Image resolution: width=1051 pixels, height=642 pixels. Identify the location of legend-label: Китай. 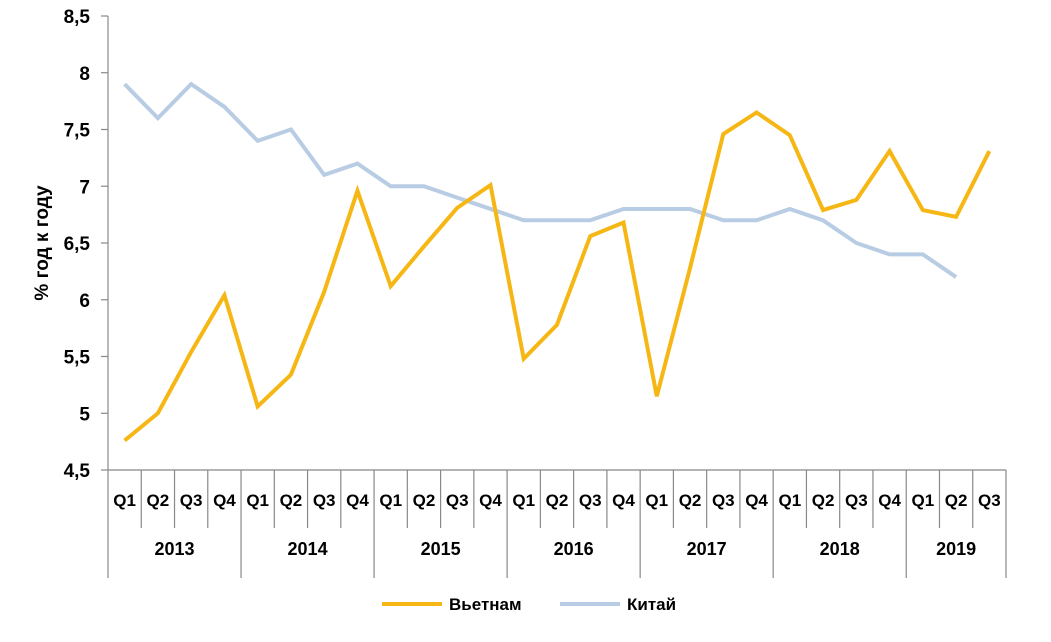
(651, 604).